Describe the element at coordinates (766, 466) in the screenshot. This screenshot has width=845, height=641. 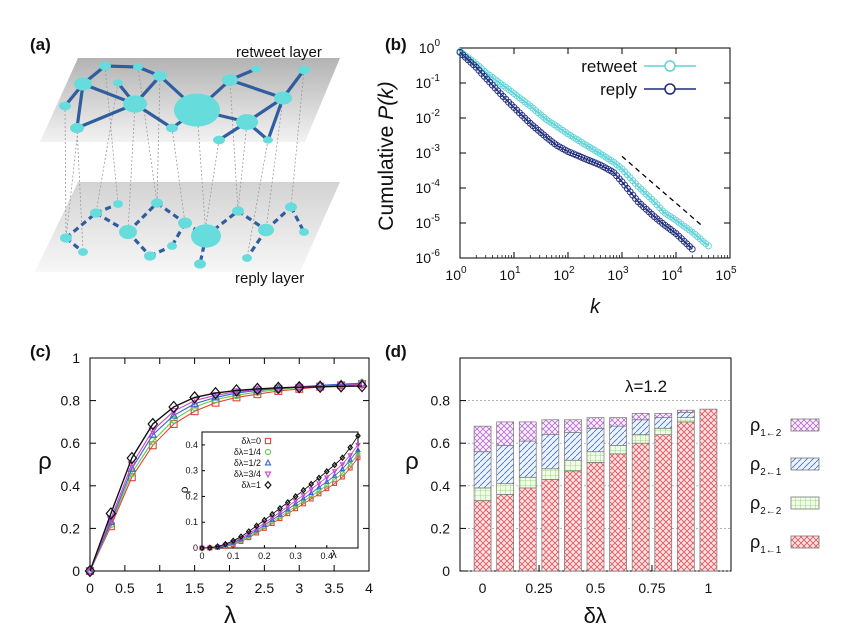
I see `d-legend-label: ρ2←1` at that location.